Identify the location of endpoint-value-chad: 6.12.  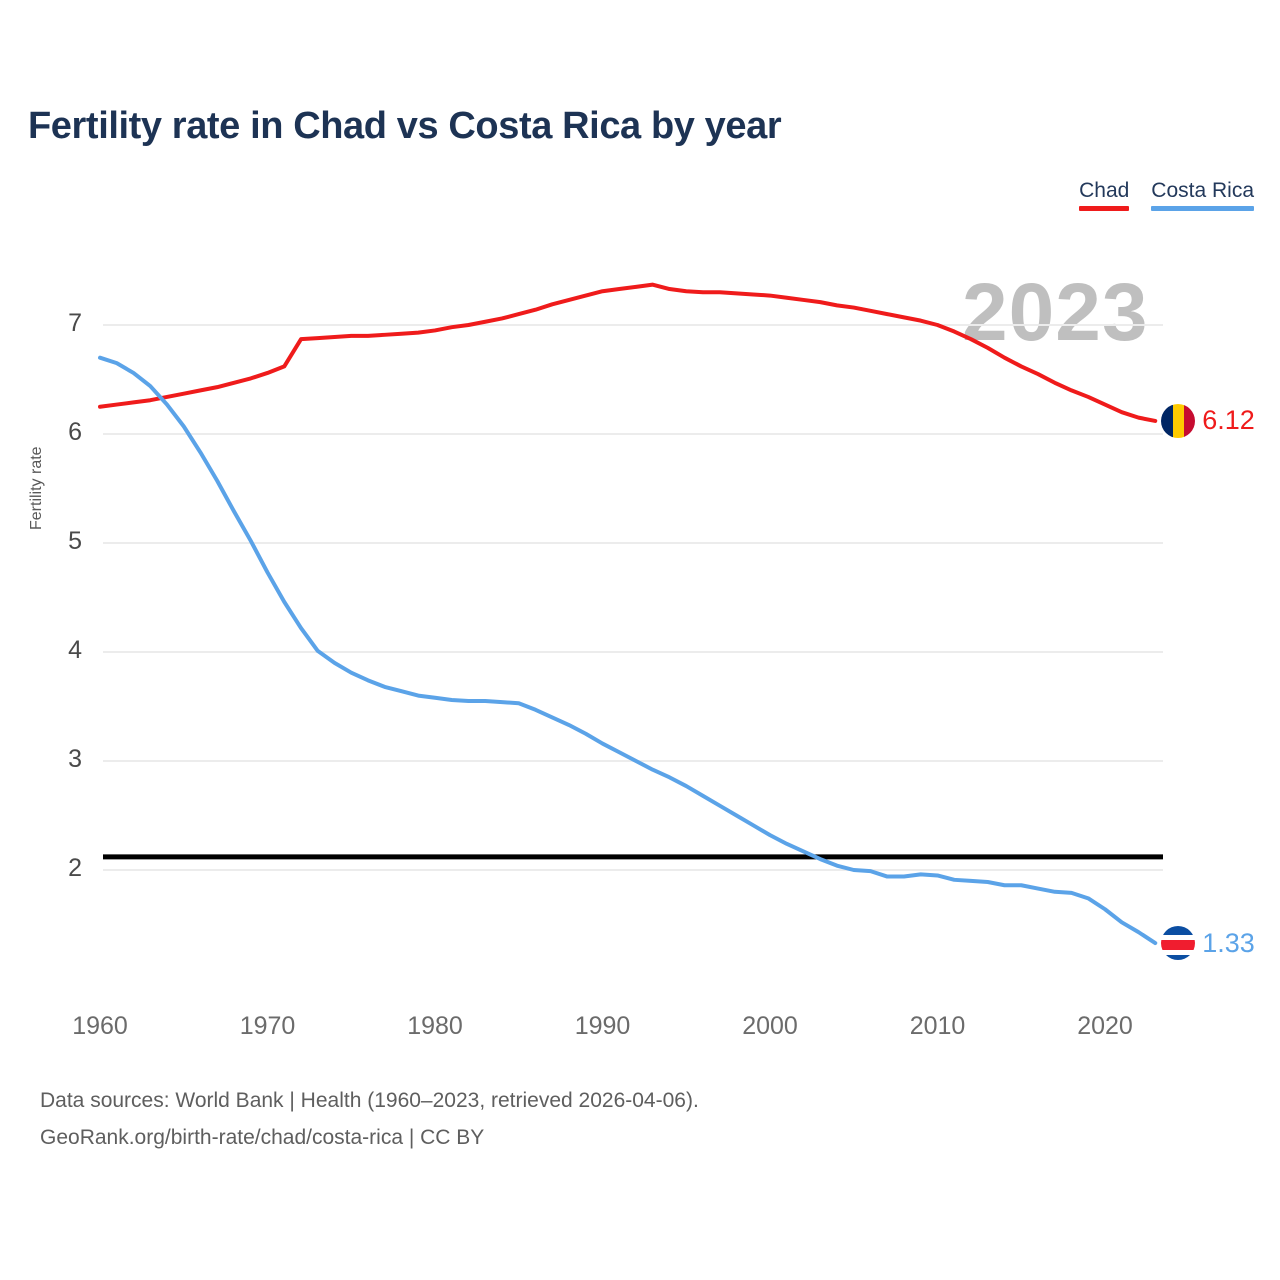
(1228, 420).